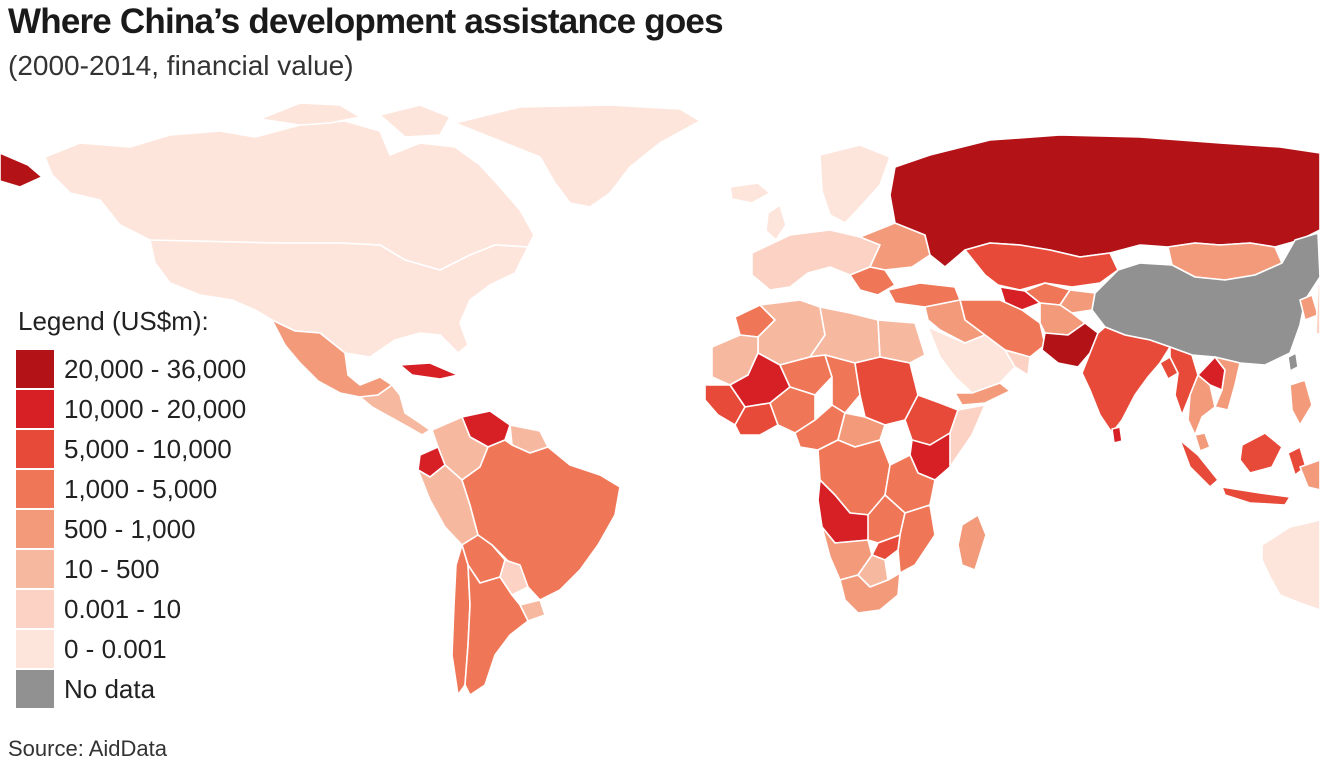 The height and width of the screenshot is (770, 1320). I want to click on region-png, so click(1309, 475).